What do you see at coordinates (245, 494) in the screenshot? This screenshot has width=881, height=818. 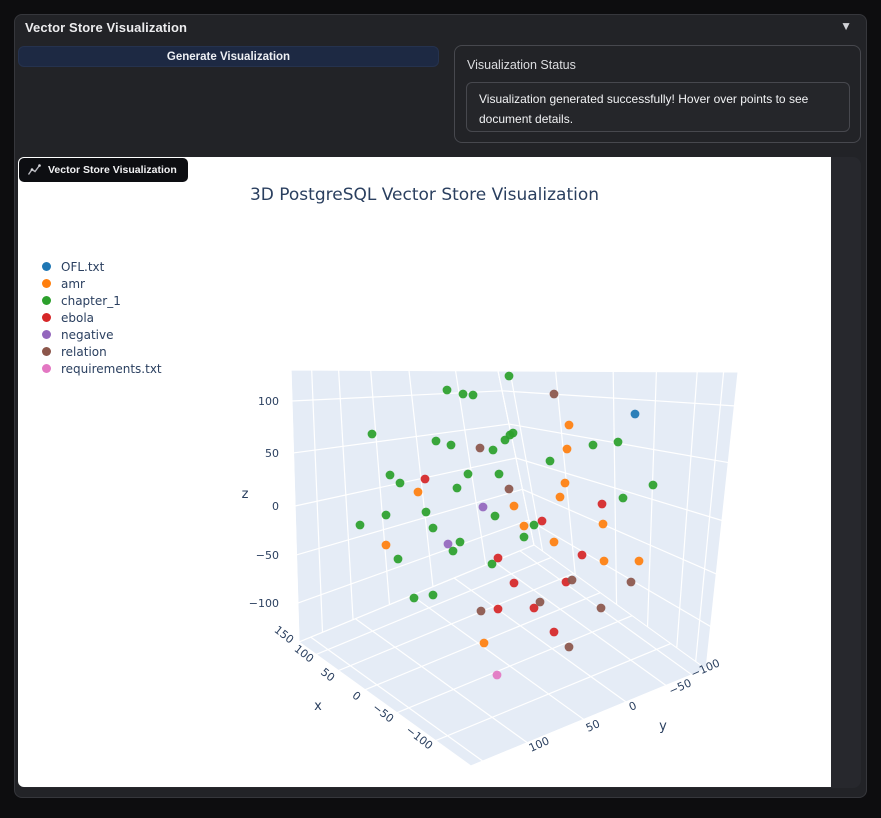 I see `z-axis-title: z` at bounding box center [245, 494].